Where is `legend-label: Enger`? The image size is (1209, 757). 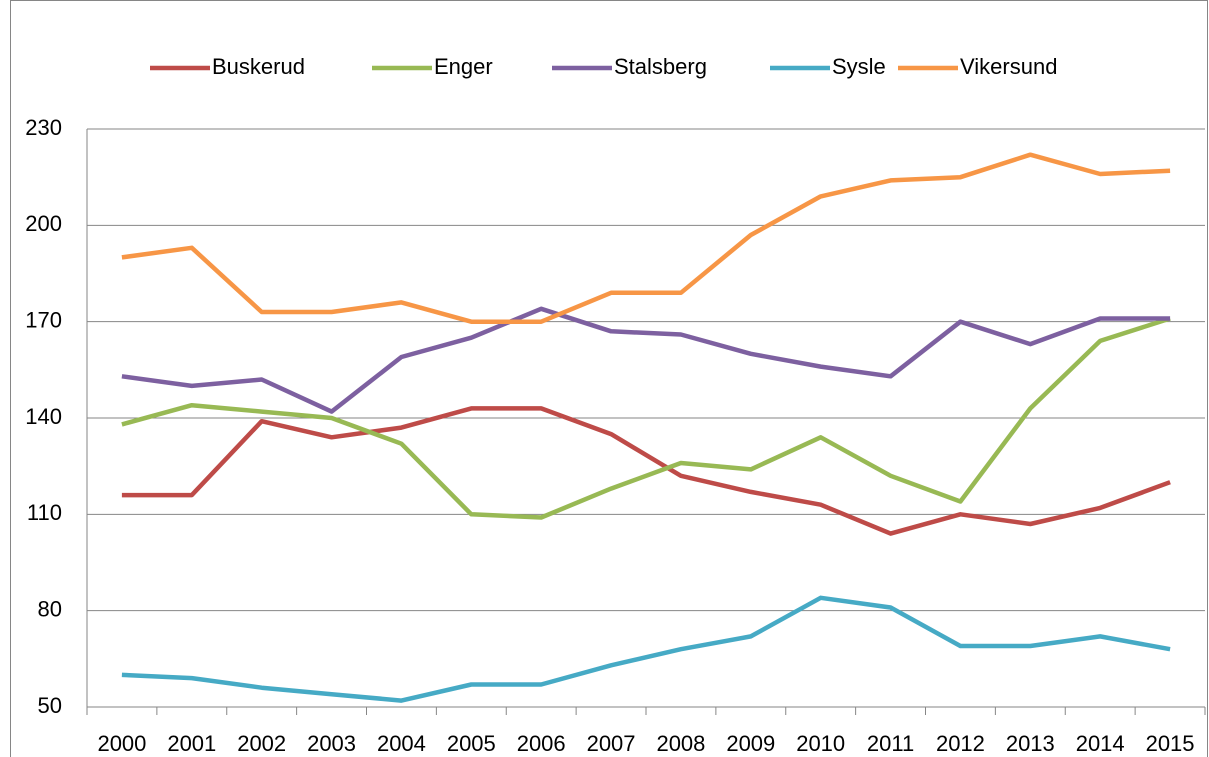 legend-label: Enger is located at coordinates (463, 66).